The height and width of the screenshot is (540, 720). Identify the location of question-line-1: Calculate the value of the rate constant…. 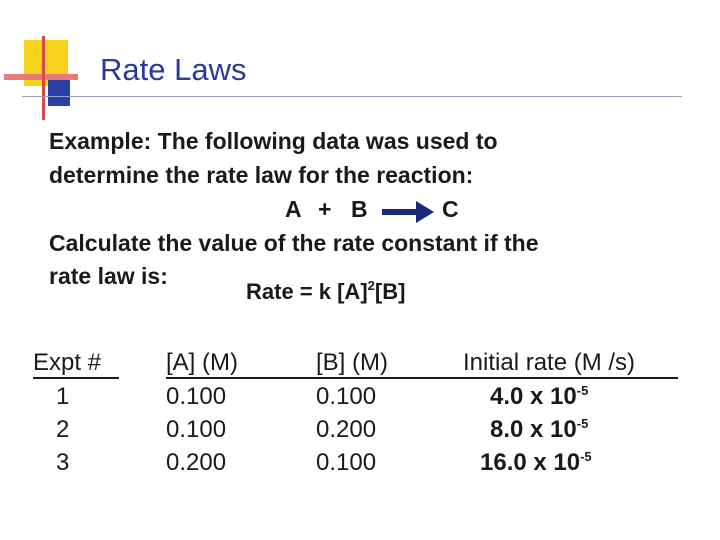
(294, 243).